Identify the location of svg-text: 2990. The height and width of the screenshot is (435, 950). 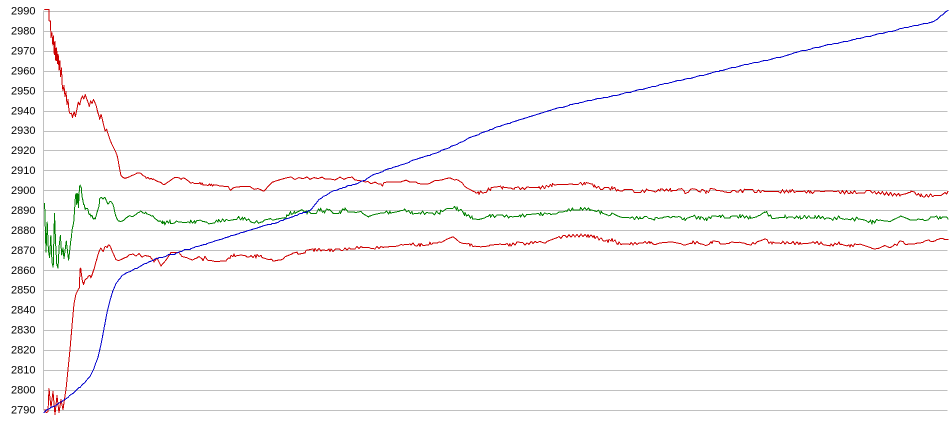
(23, 12).